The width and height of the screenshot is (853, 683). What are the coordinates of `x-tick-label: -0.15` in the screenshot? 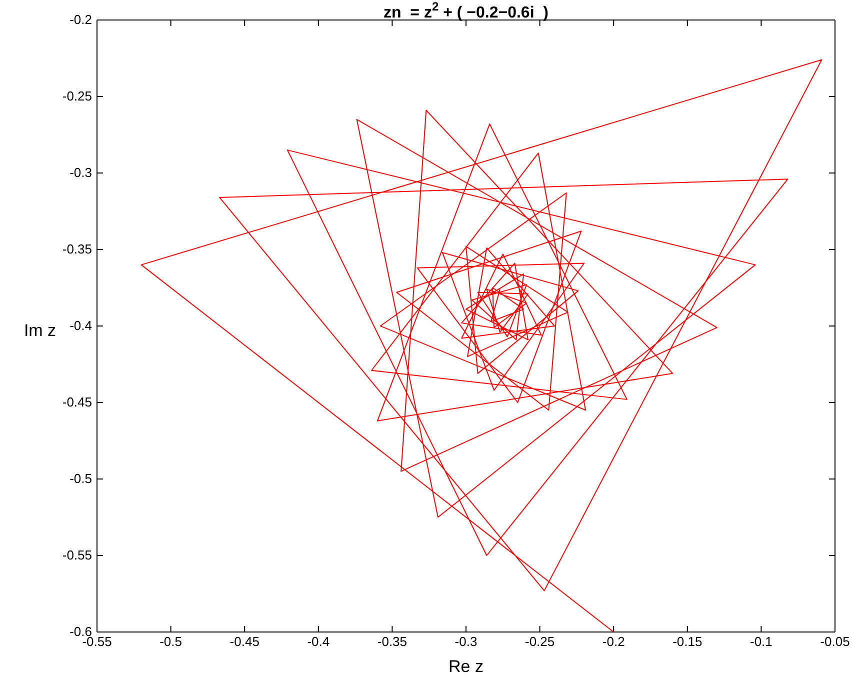 It's located at (687, 642).